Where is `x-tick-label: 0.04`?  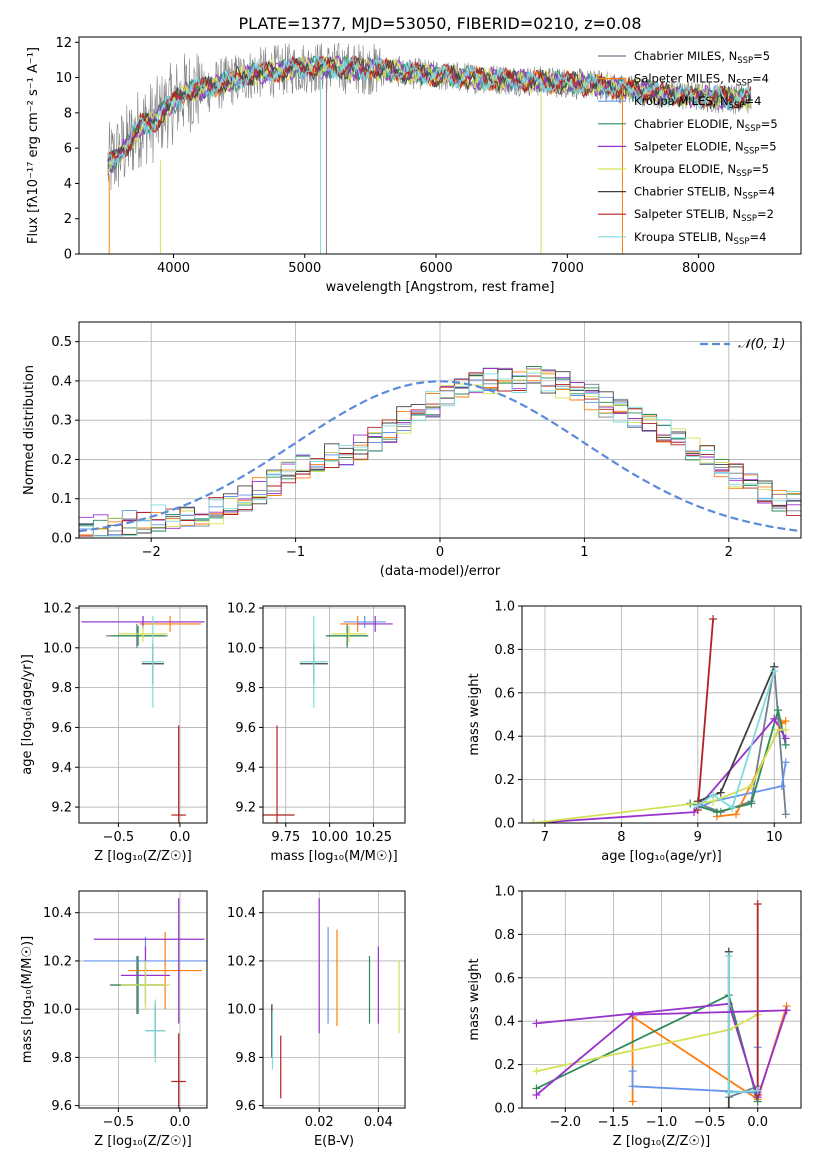 x-tick-label: 0.04 is located at coordinates (378, 1122).